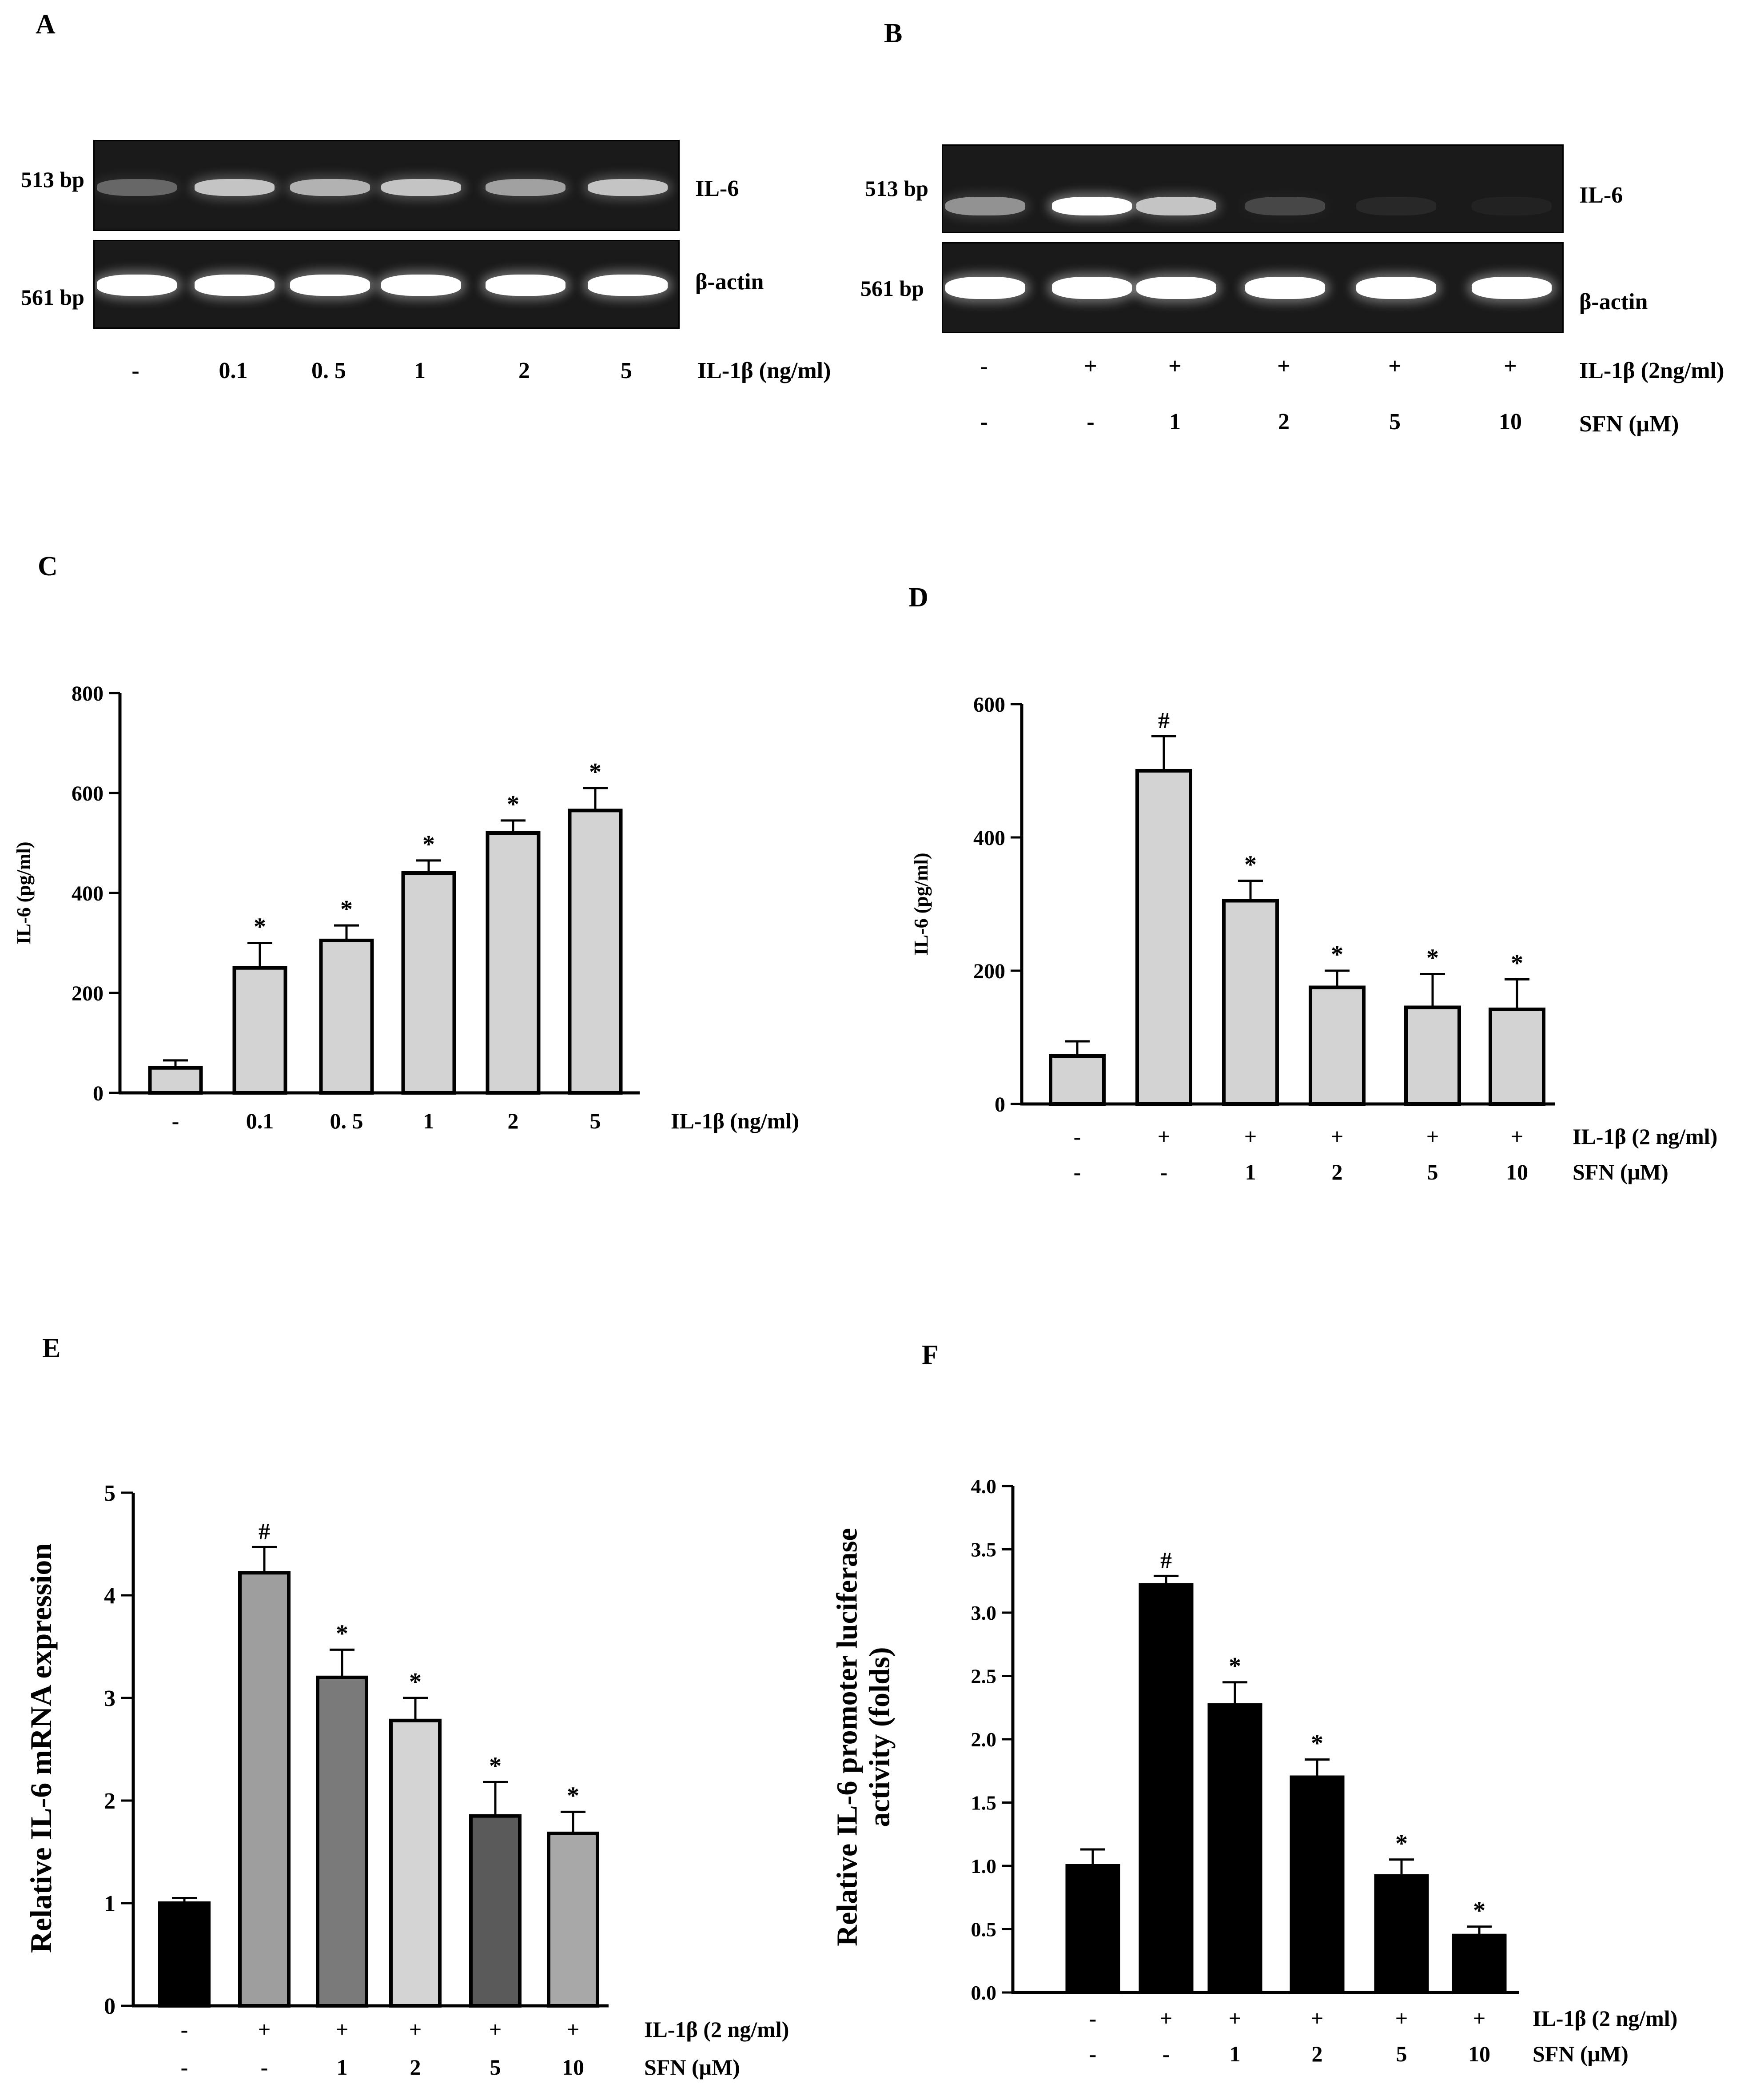 The width and height of the screenshot is (1764, 2084). What do you see at coordinates (48, 566) in the screenshot?
I see `panel-letter-c: C` at bounding box center [48, 566].